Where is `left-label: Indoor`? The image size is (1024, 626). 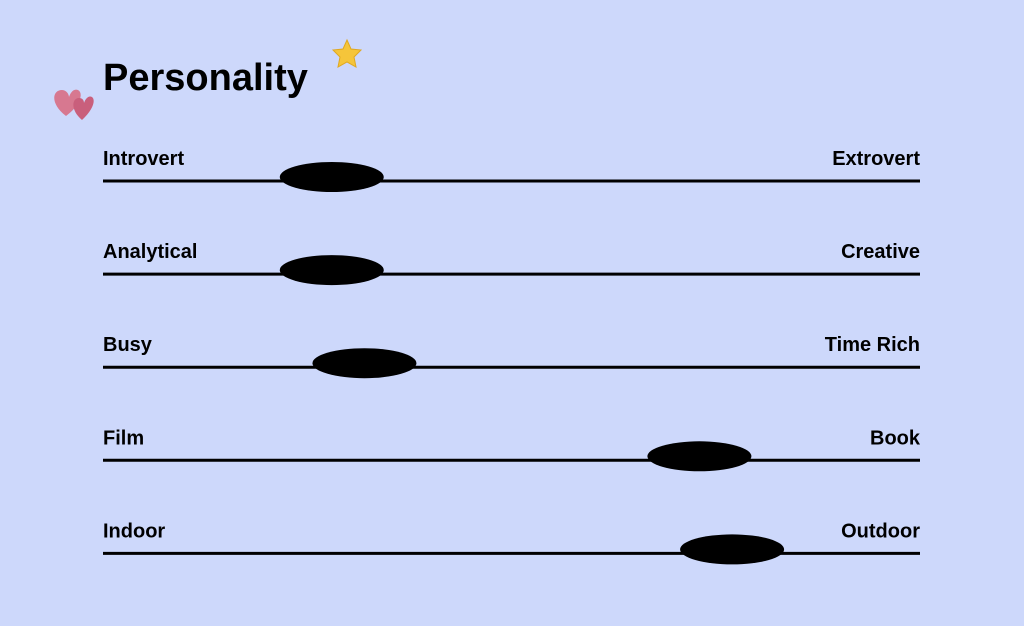
left-label: Indoor is located at coordinates (134, 531).